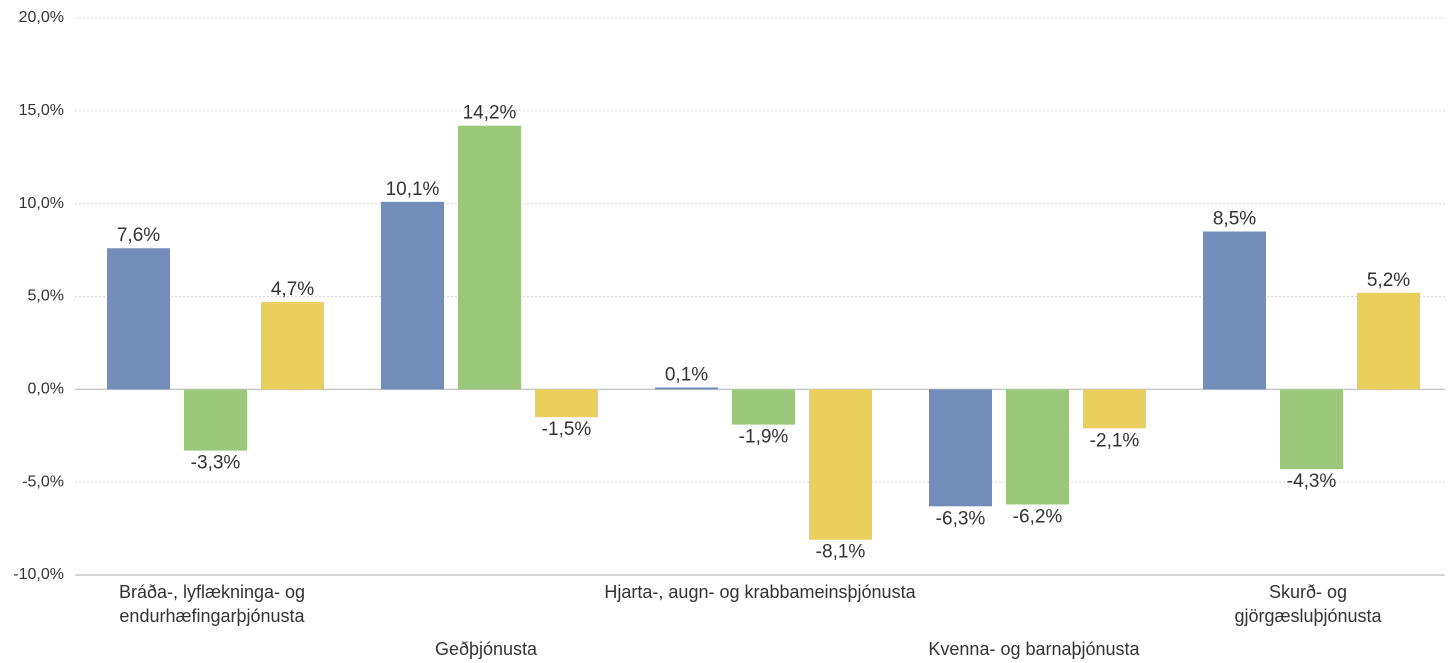  Describe the element at coordinates (41, 110) in the screenshot. I see `y-tick-label: 15,0%` at that location.